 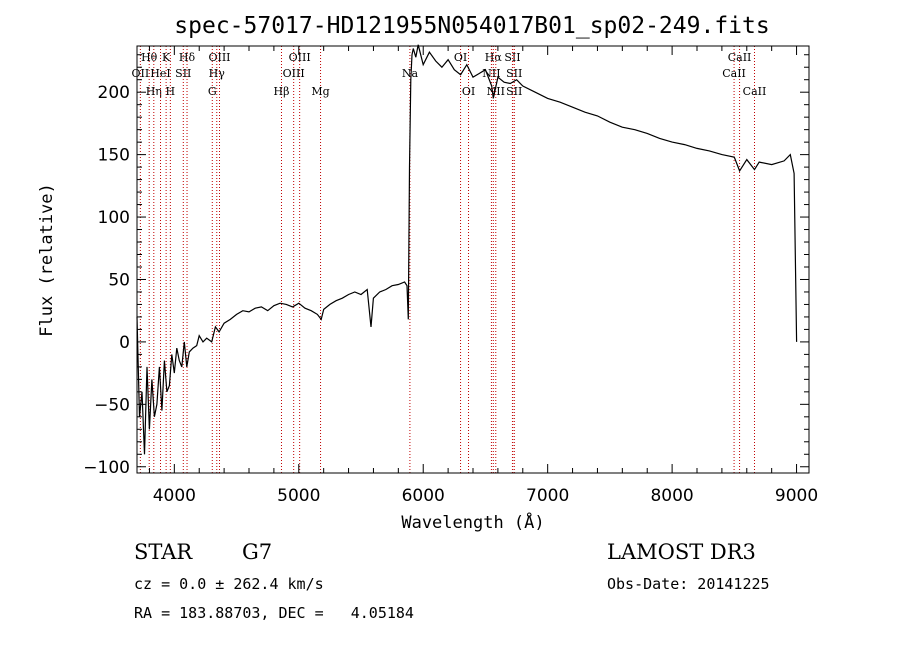 I want to click on x-tick-label: 6000, so click(x=423, y=496).